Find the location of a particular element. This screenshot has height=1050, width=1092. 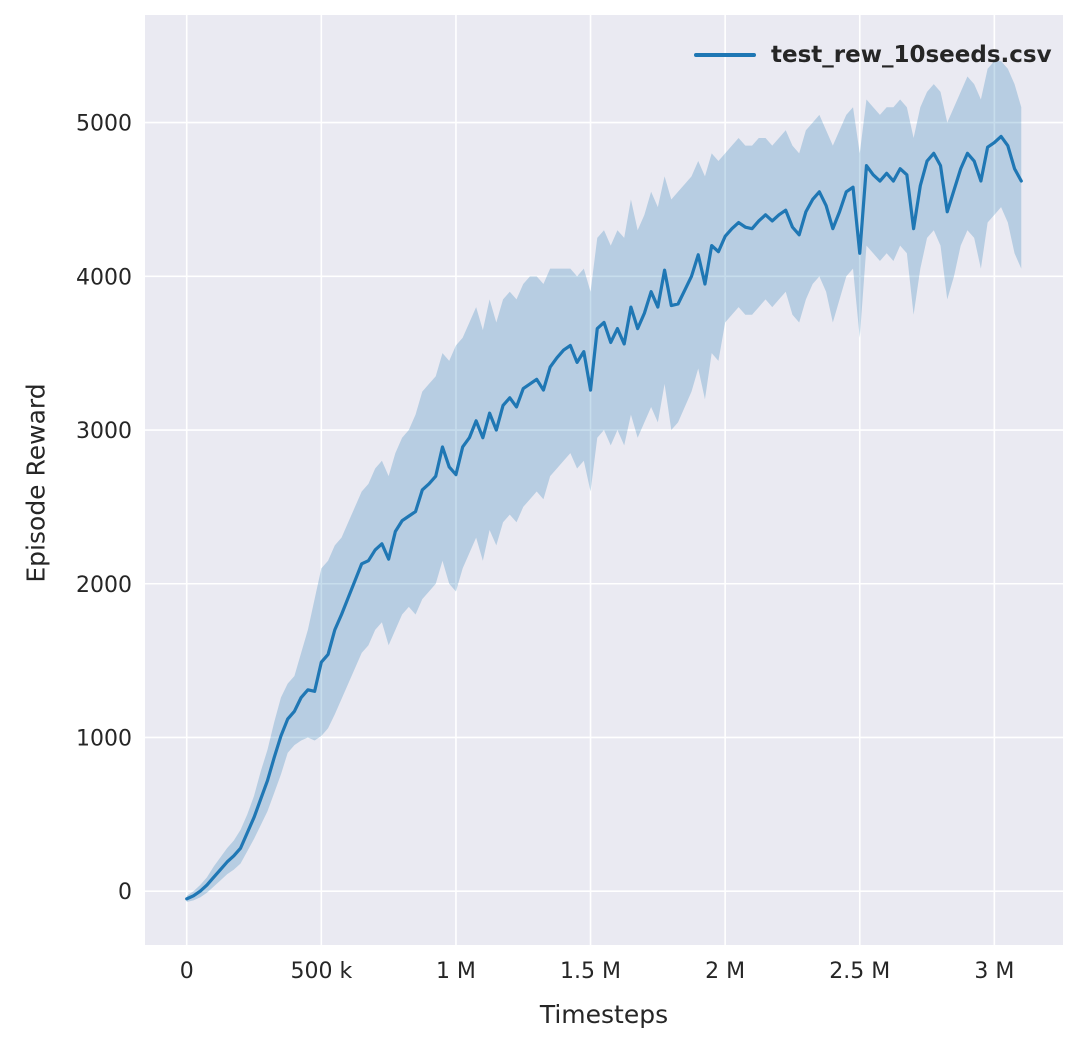

x-tick-label: 1 M is located at coordinates (456, 971).